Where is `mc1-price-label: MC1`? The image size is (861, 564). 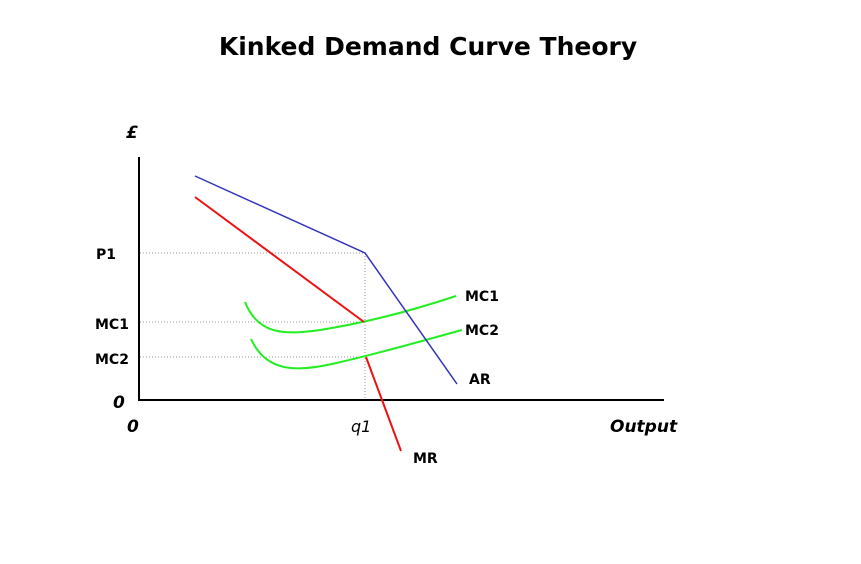
mc1-price-label: MC1 is located at coordinates (112, 325).